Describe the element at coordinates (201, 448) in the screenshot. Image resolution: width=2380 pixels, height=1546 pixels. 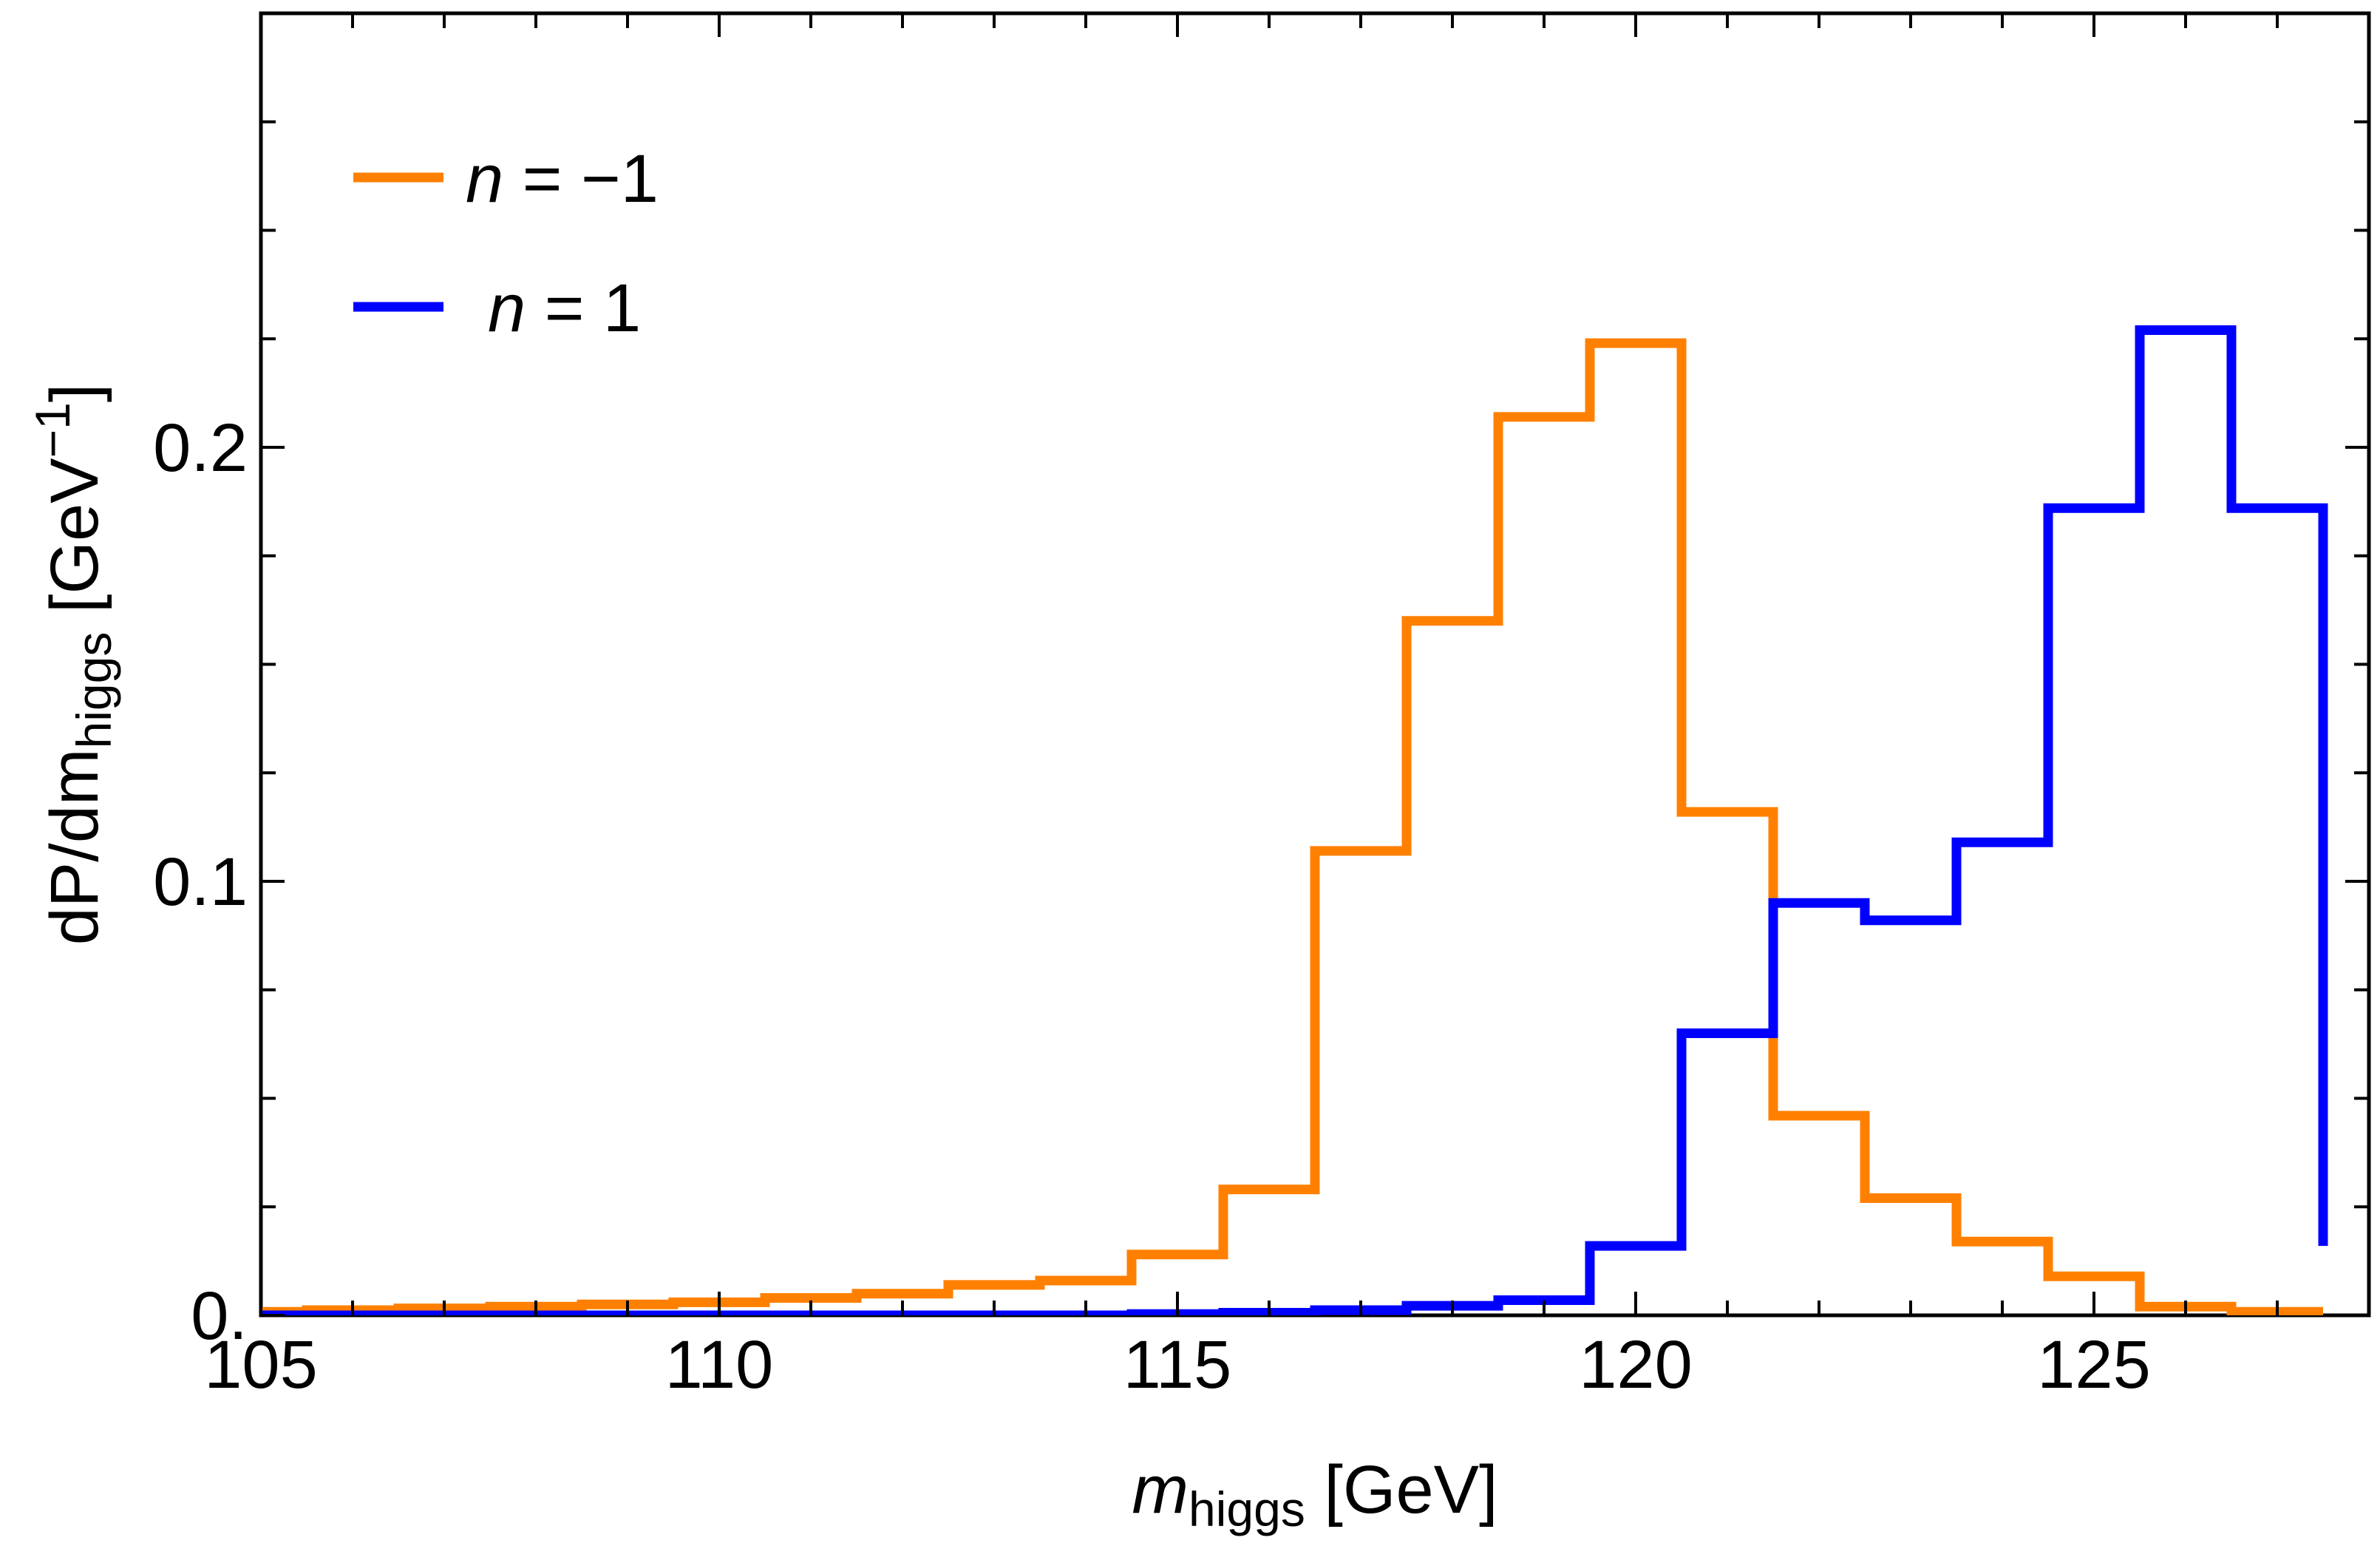
I see `y-tick-label: 0.2` at that location.